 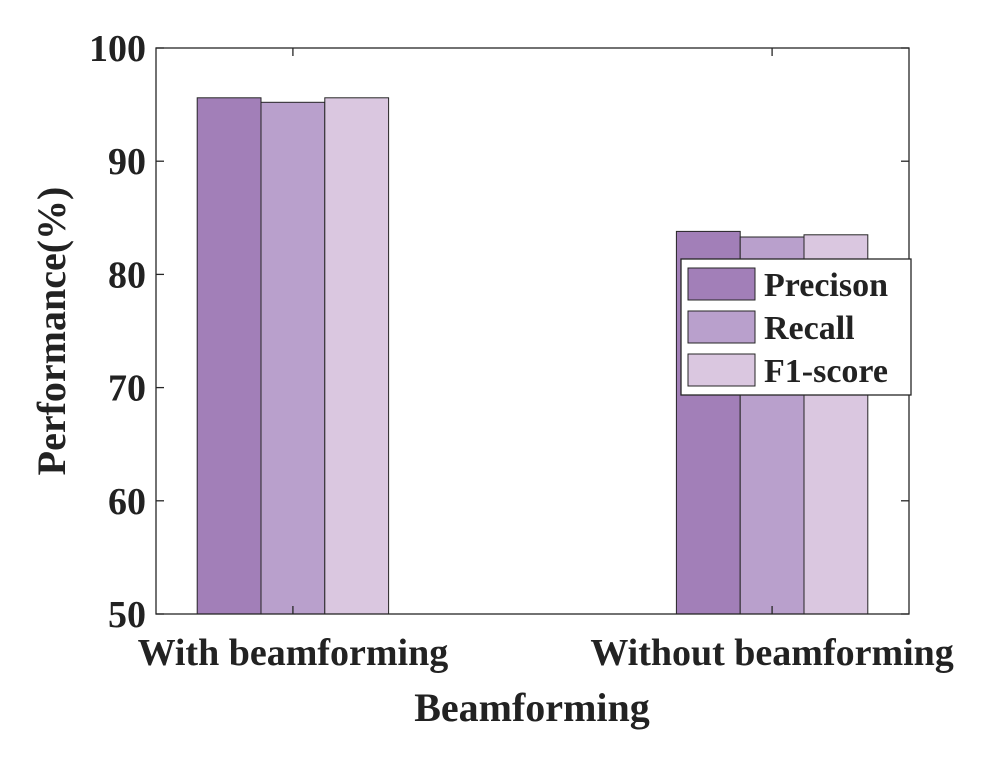 I want to click on y-tick-label: 70, so click(x=127, y=389).